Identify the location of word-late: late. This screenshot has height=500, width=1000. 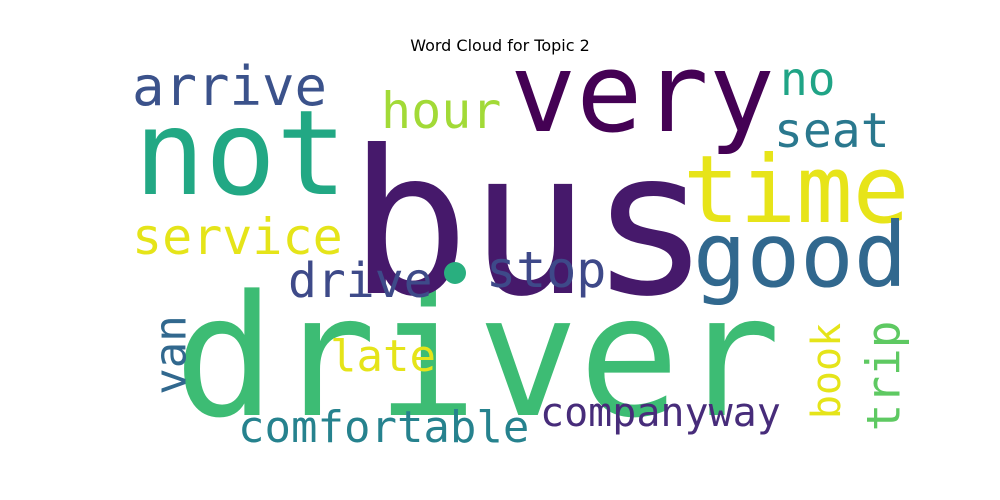
(383, 356).